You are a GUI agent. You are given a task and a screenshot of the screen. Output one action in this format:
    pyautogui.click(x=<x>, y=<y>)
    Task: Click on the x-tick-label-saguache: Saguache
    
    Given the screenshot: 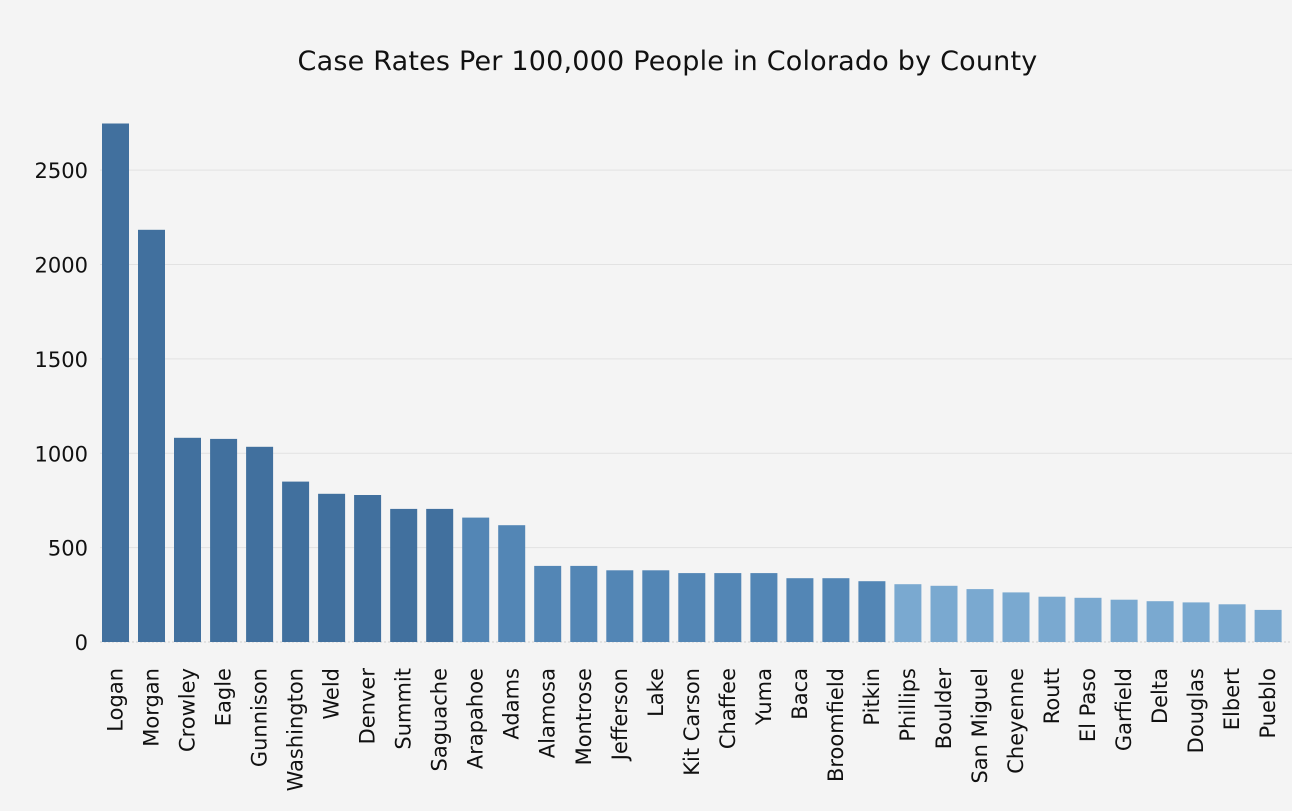 What is the action you would take?
    pyautogui.click(x=440, y=719)
    